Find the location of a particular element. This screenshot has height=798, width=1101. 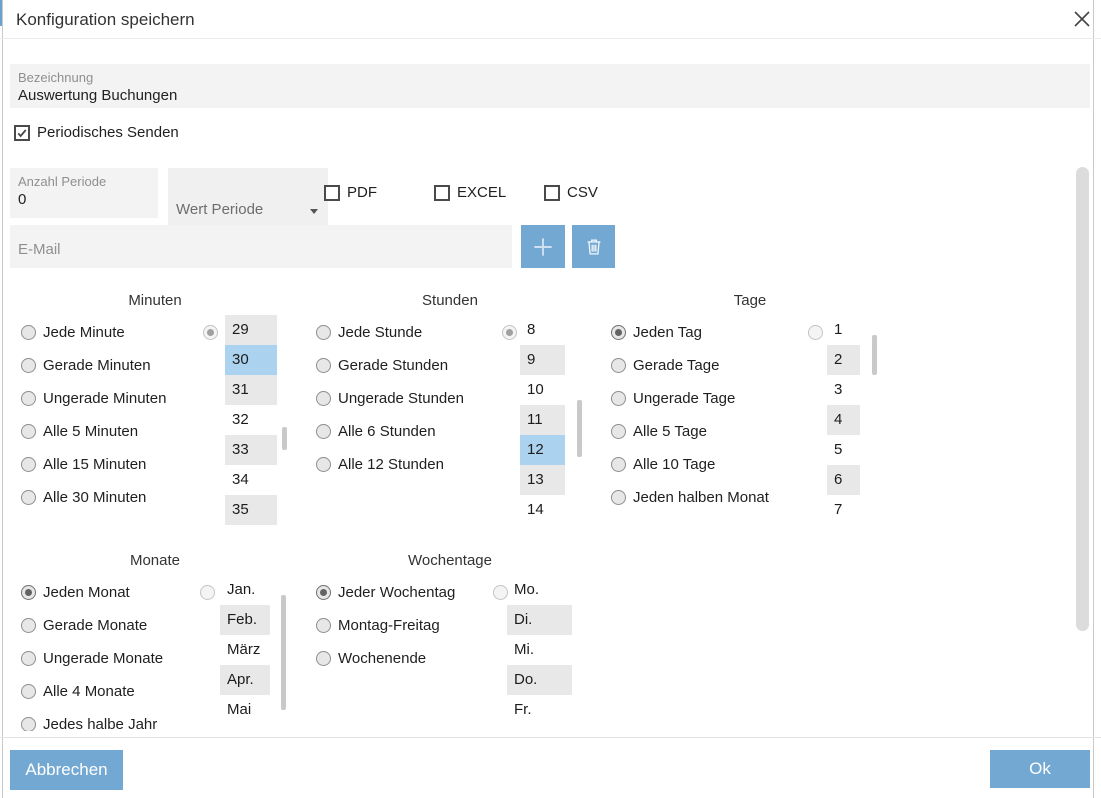

radio-option-label: Jede Minute is located at coordinates (84, 332).